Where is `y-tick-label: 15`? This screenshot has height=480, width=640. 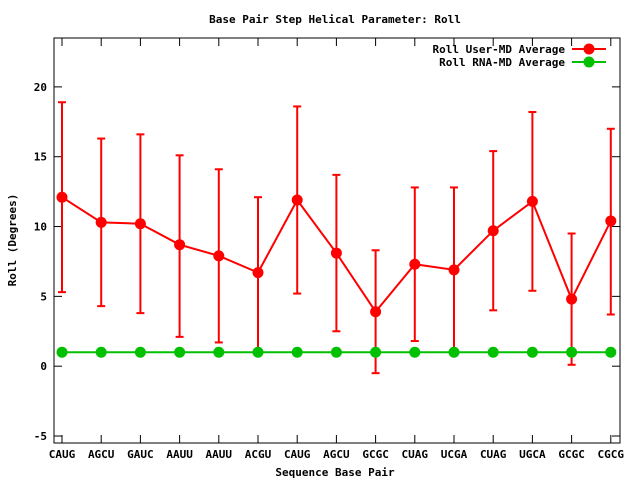
y-tick-label: 15 is located at coordinates (40, 157).